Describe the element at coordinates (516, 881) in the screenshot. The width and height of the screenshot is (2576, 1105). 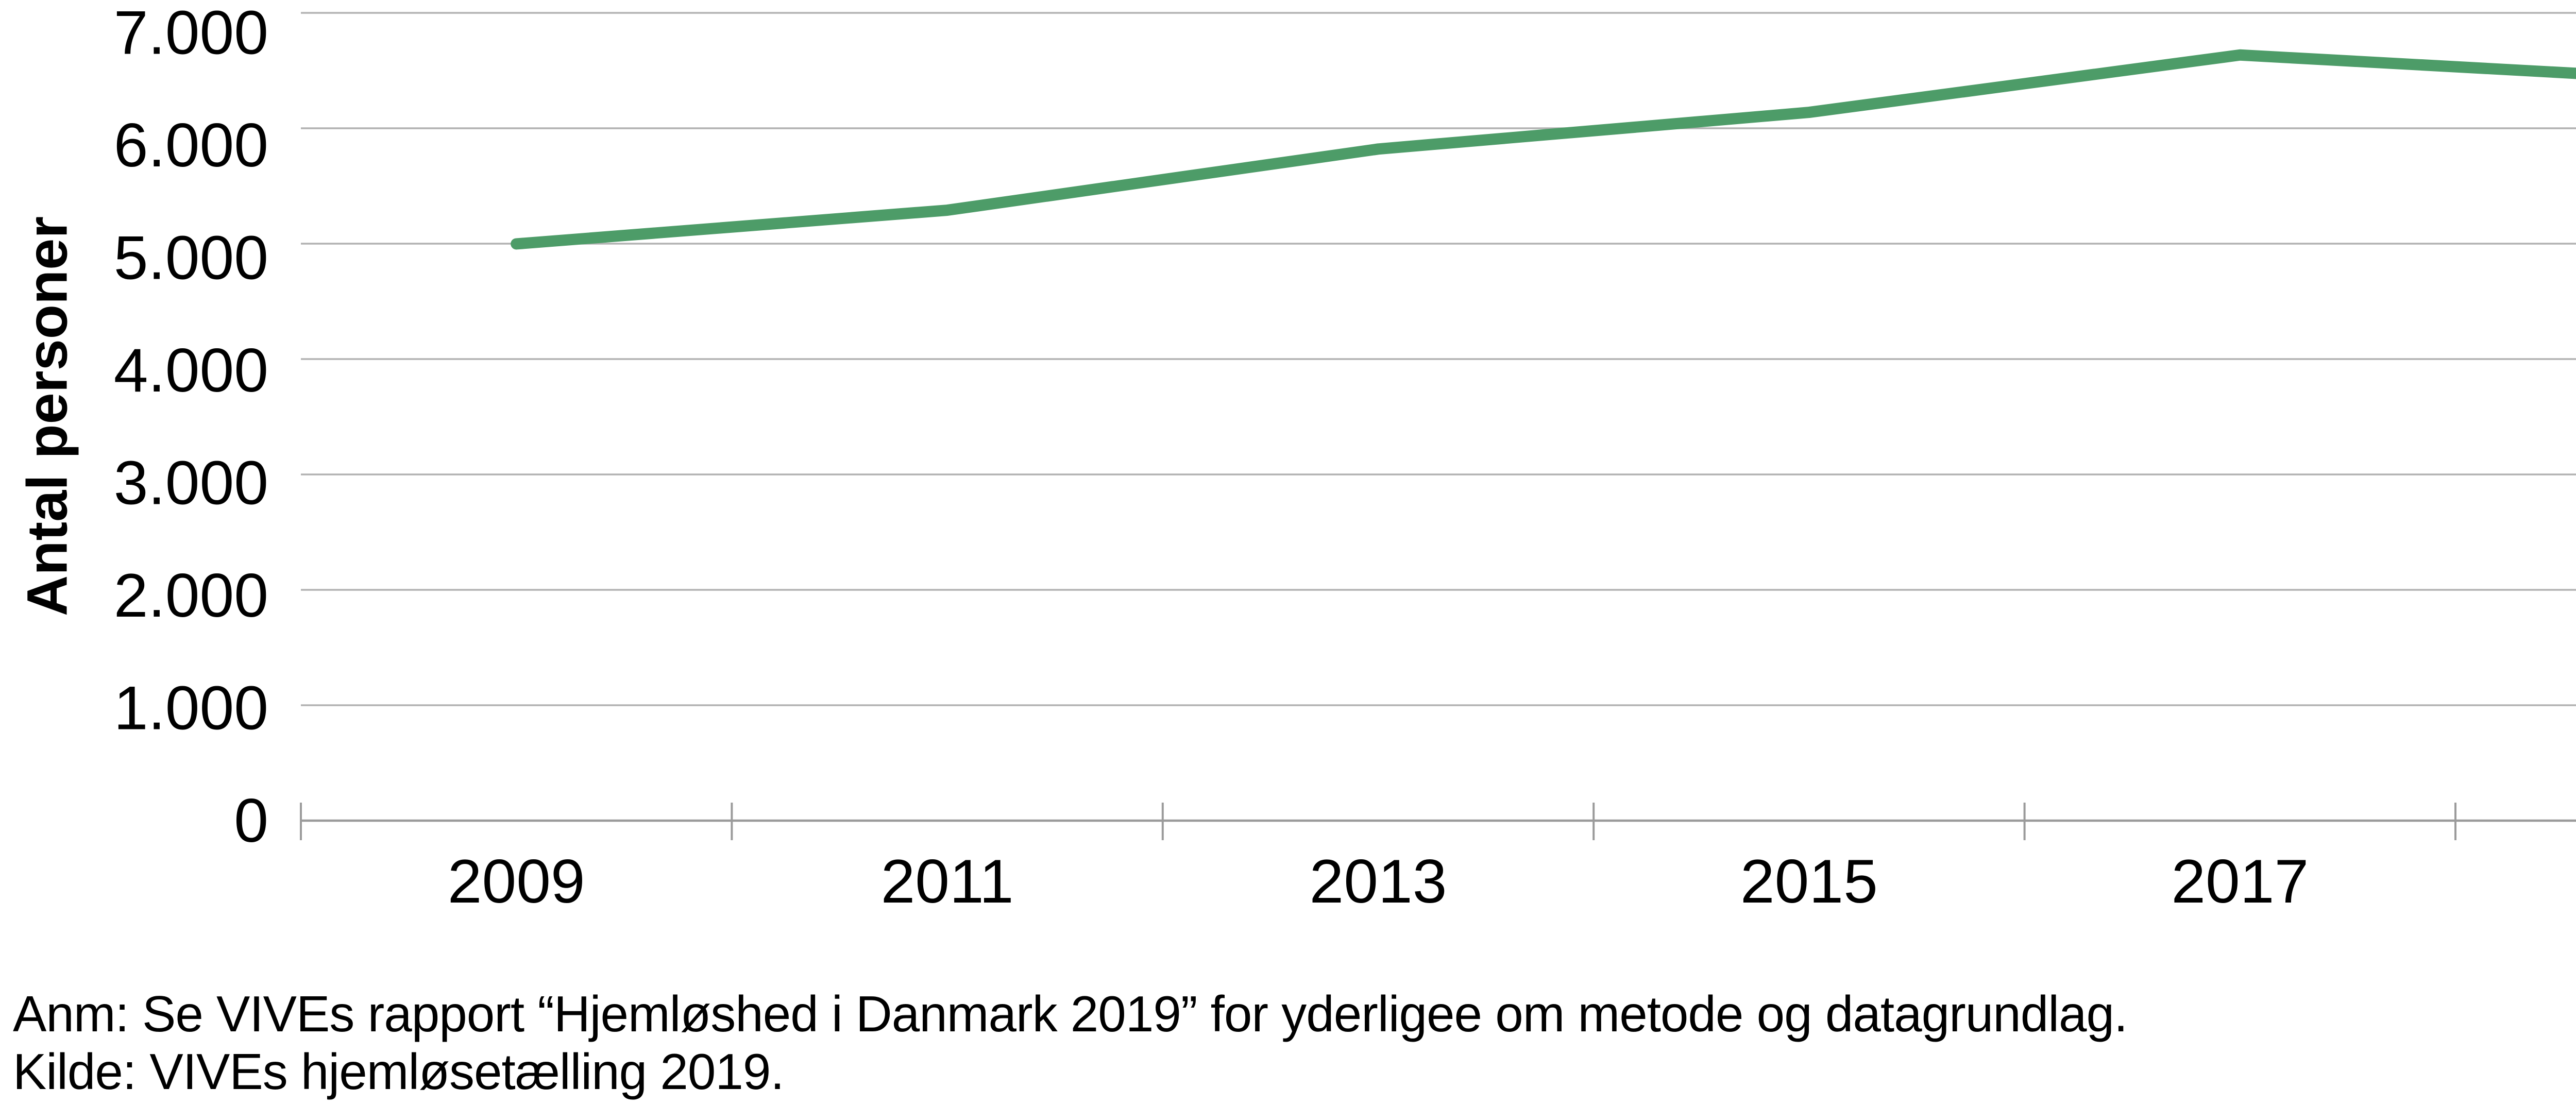
I see `x-axis-tick-label: 2009` at that location.